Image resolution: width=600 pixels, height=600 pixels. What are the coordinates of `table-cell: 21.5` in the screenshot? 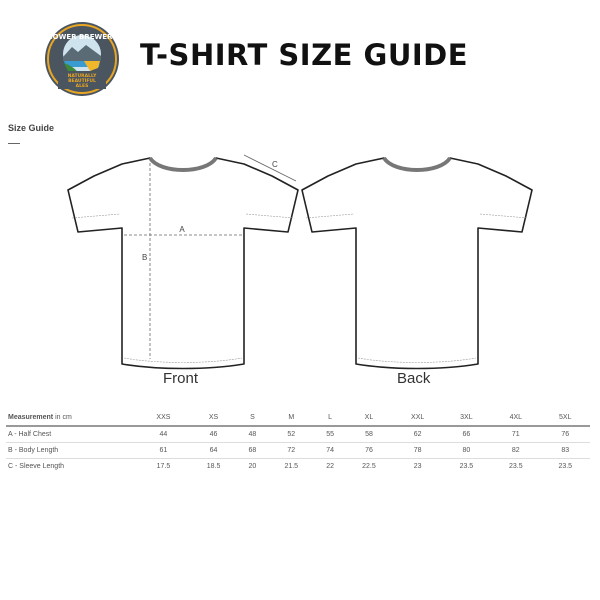 It's located at (291, 466).